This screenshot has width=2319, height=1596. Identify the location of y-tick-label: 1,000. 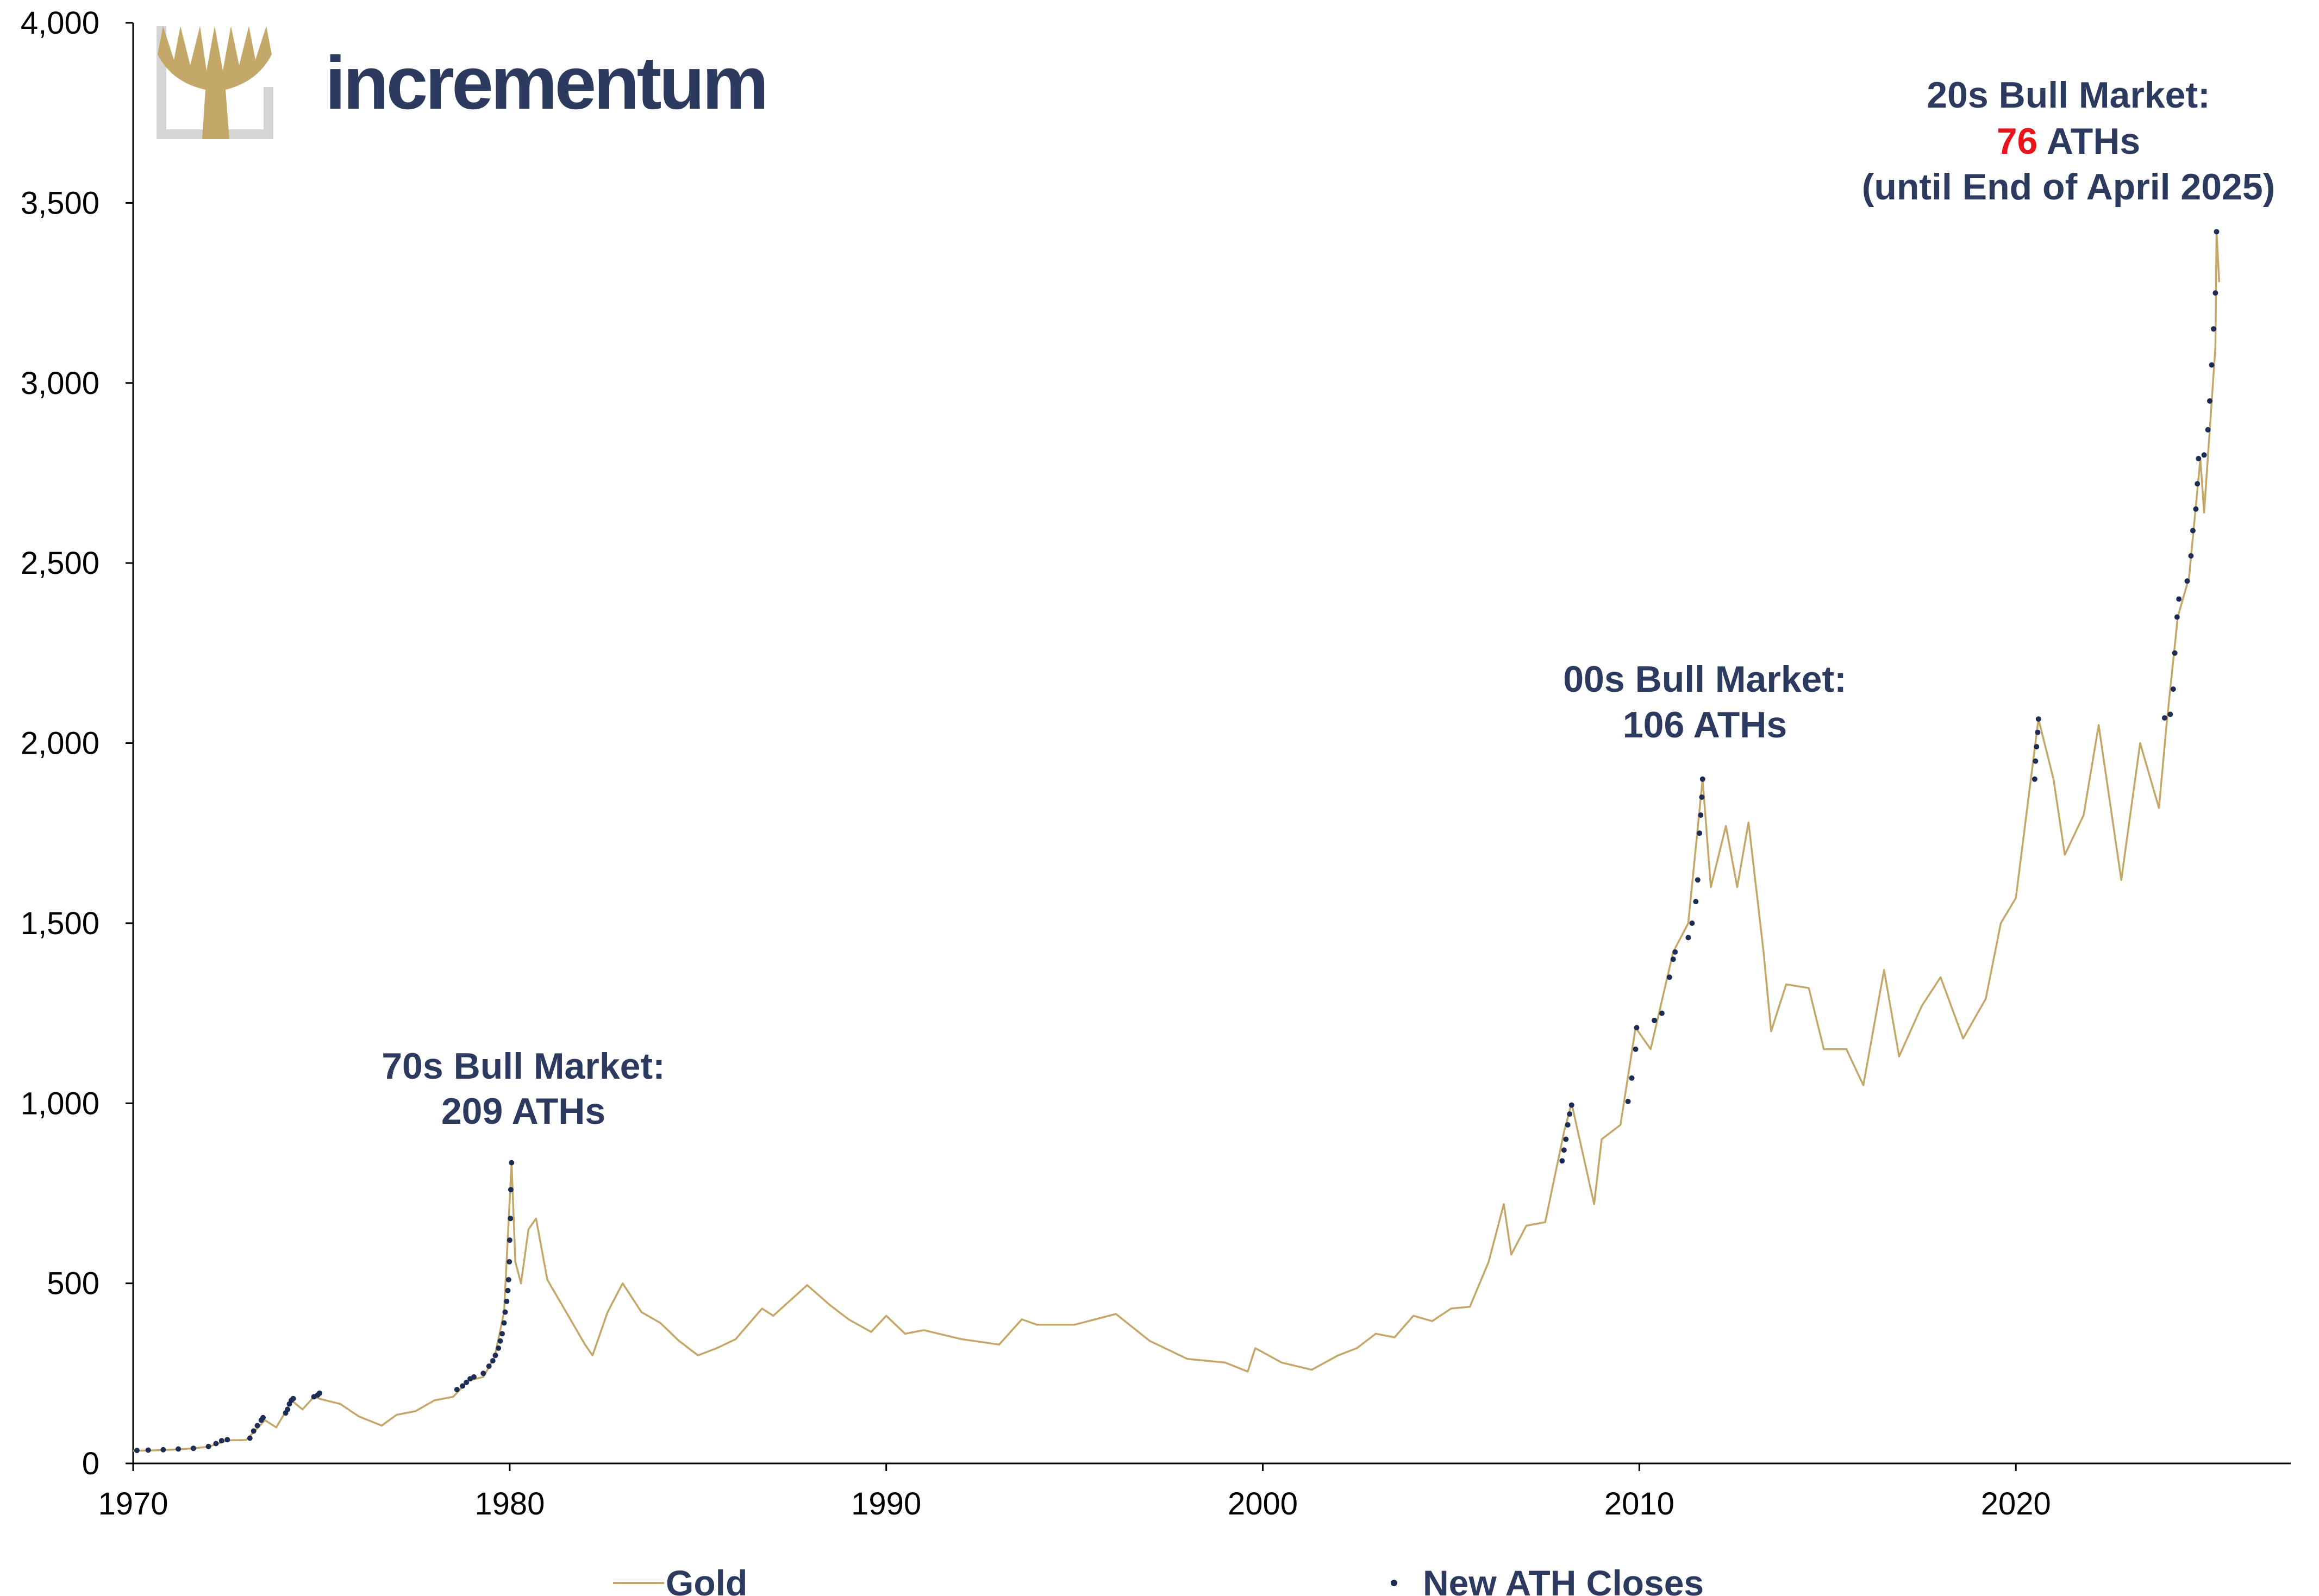
(60, 1103).